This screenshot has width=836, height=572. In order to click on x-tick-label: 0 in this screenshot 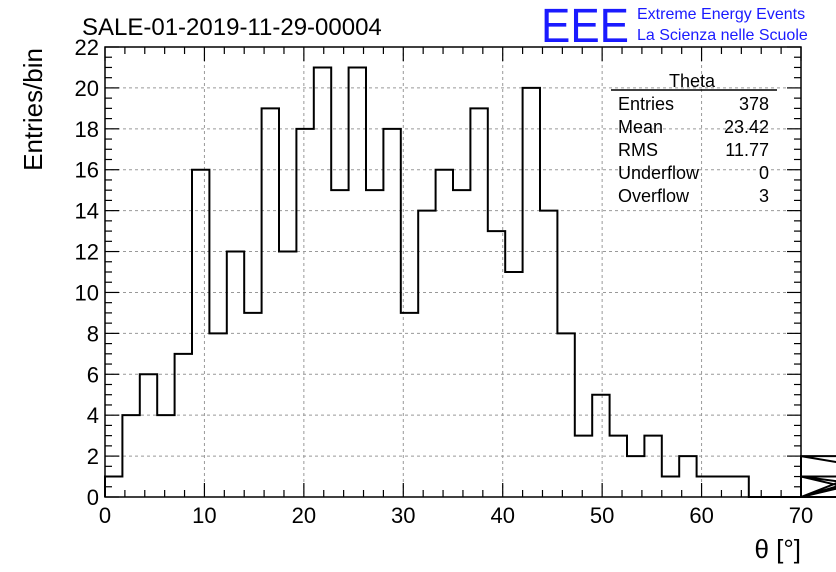, I will do `click(105, 515)`.